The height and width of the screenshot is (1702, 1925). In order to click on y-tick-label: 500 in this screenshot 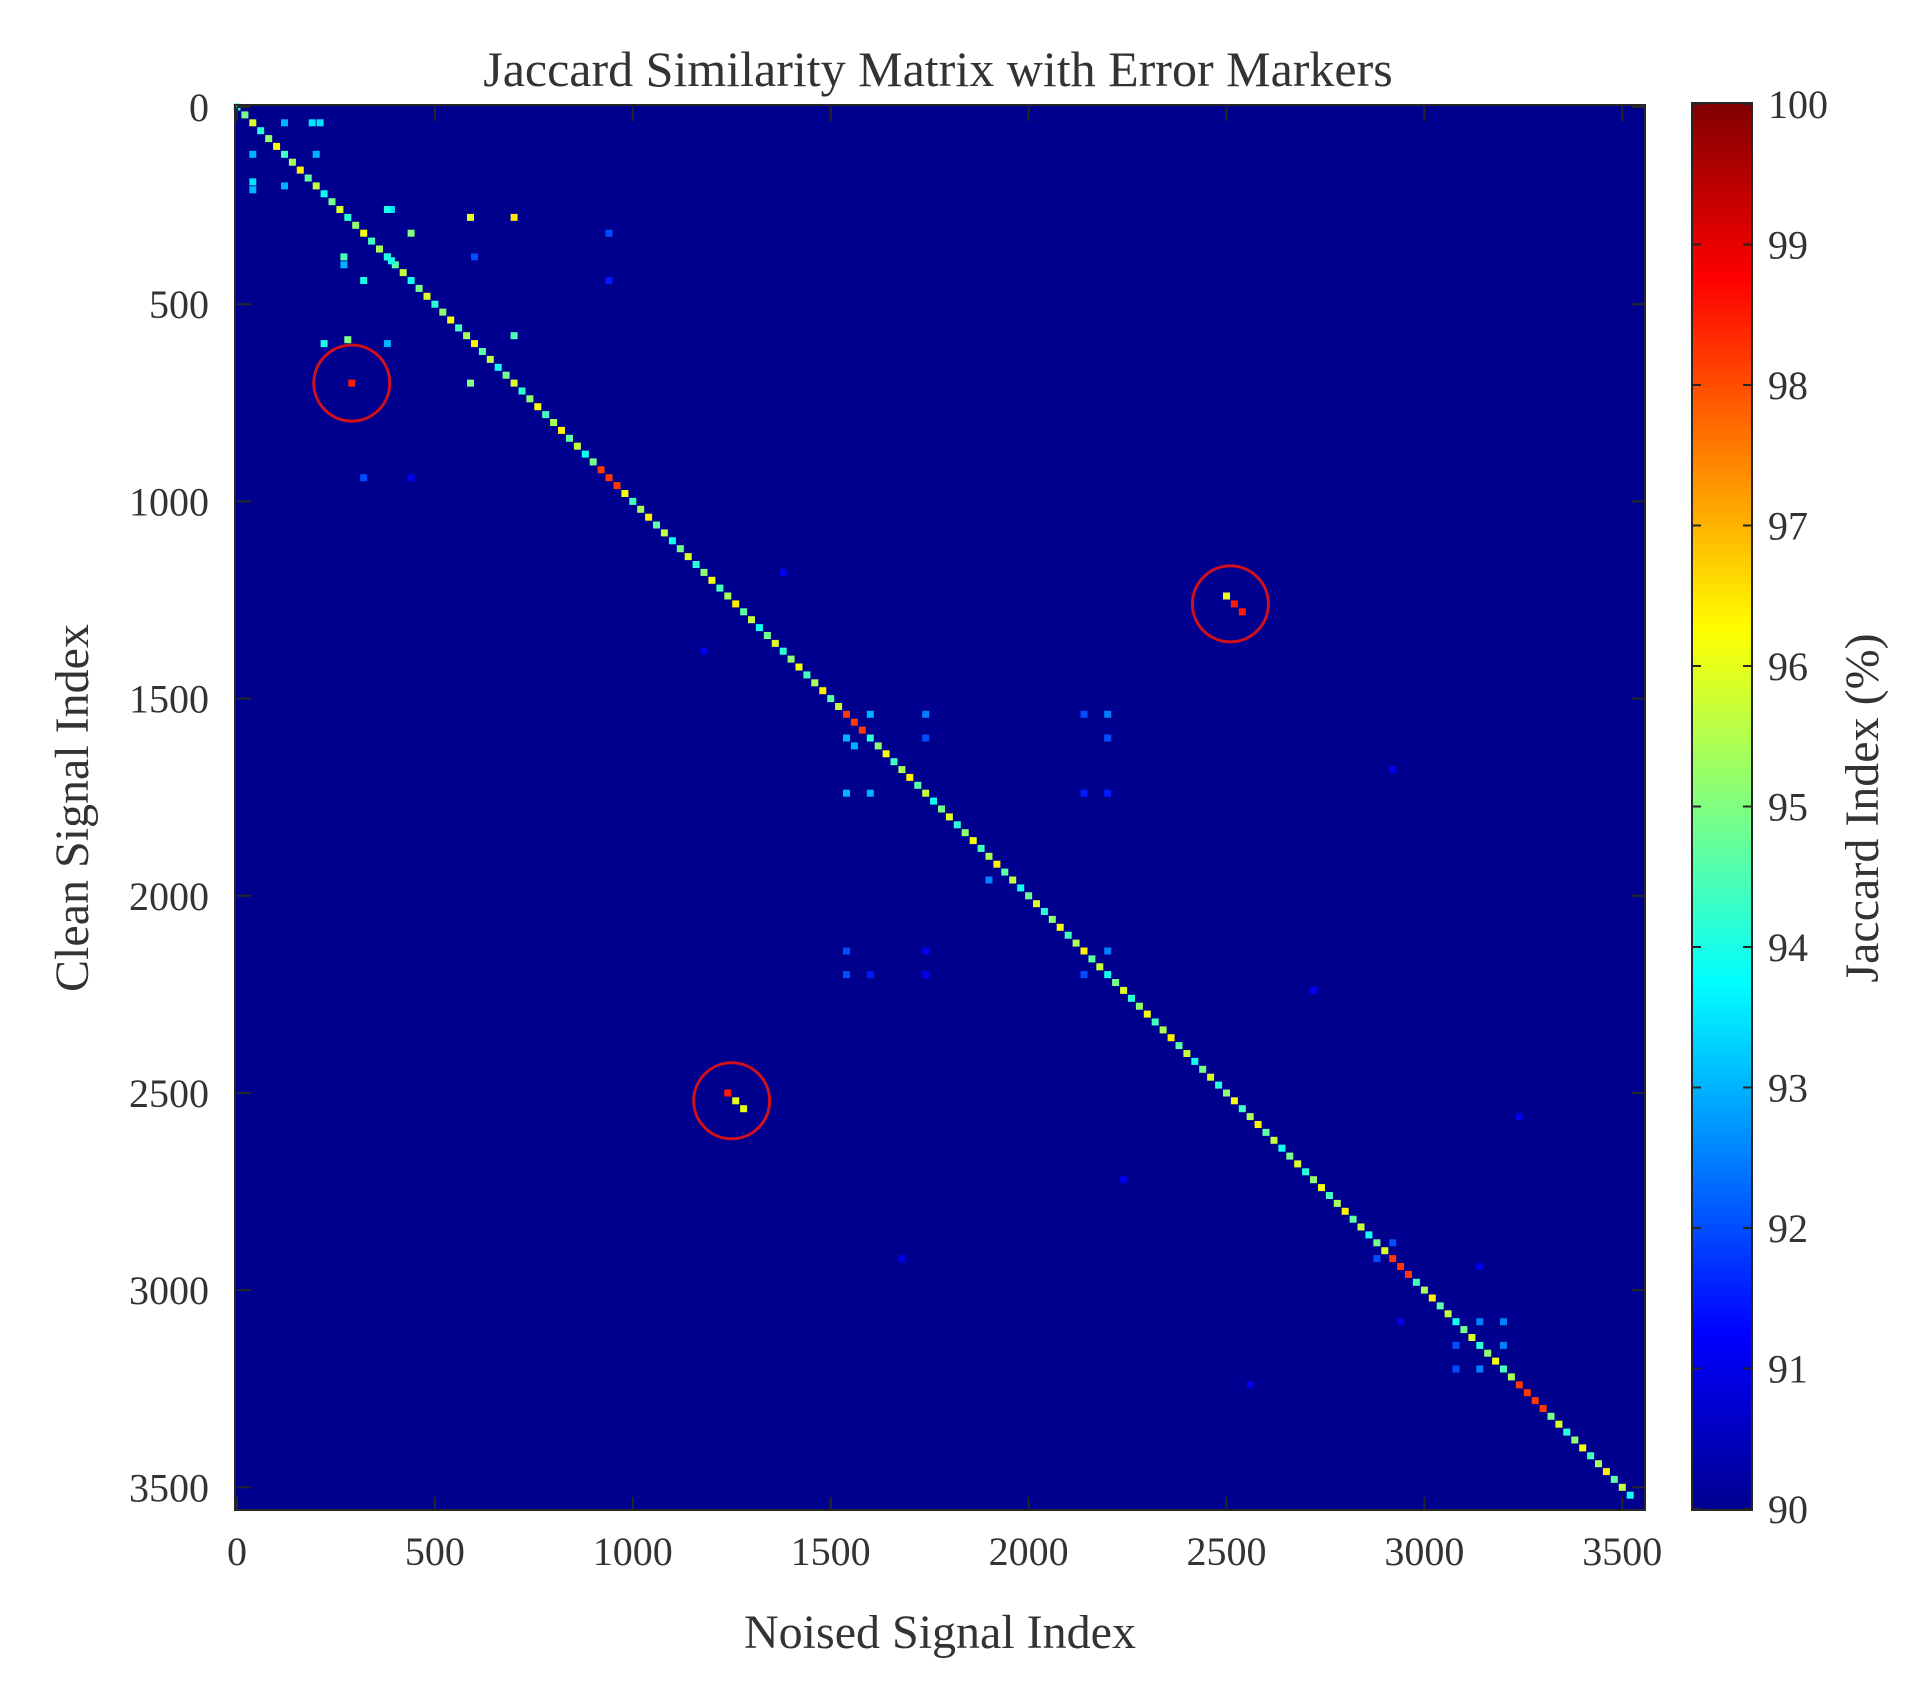, I will do `click(179, 304)`.